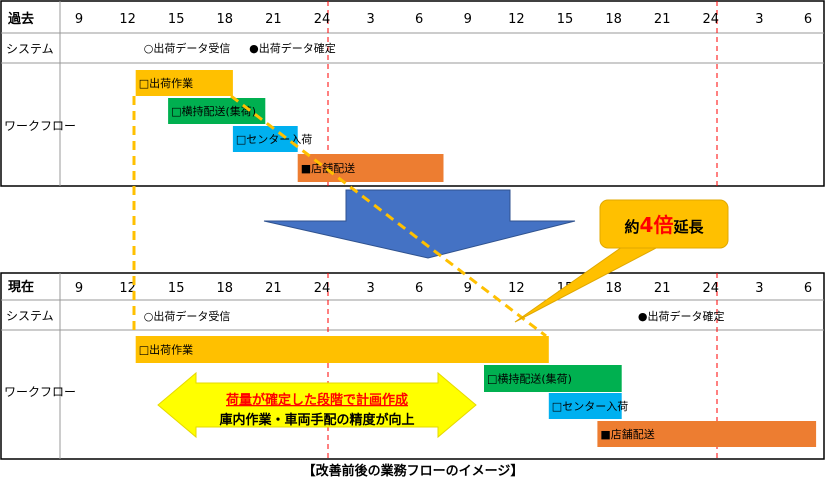 The image size is (826, 483). Describe the element at coordinates (316, 420) in the screenshot. I see `note-line-2: 庫内作業・車両手配の精度が向上` at that location.